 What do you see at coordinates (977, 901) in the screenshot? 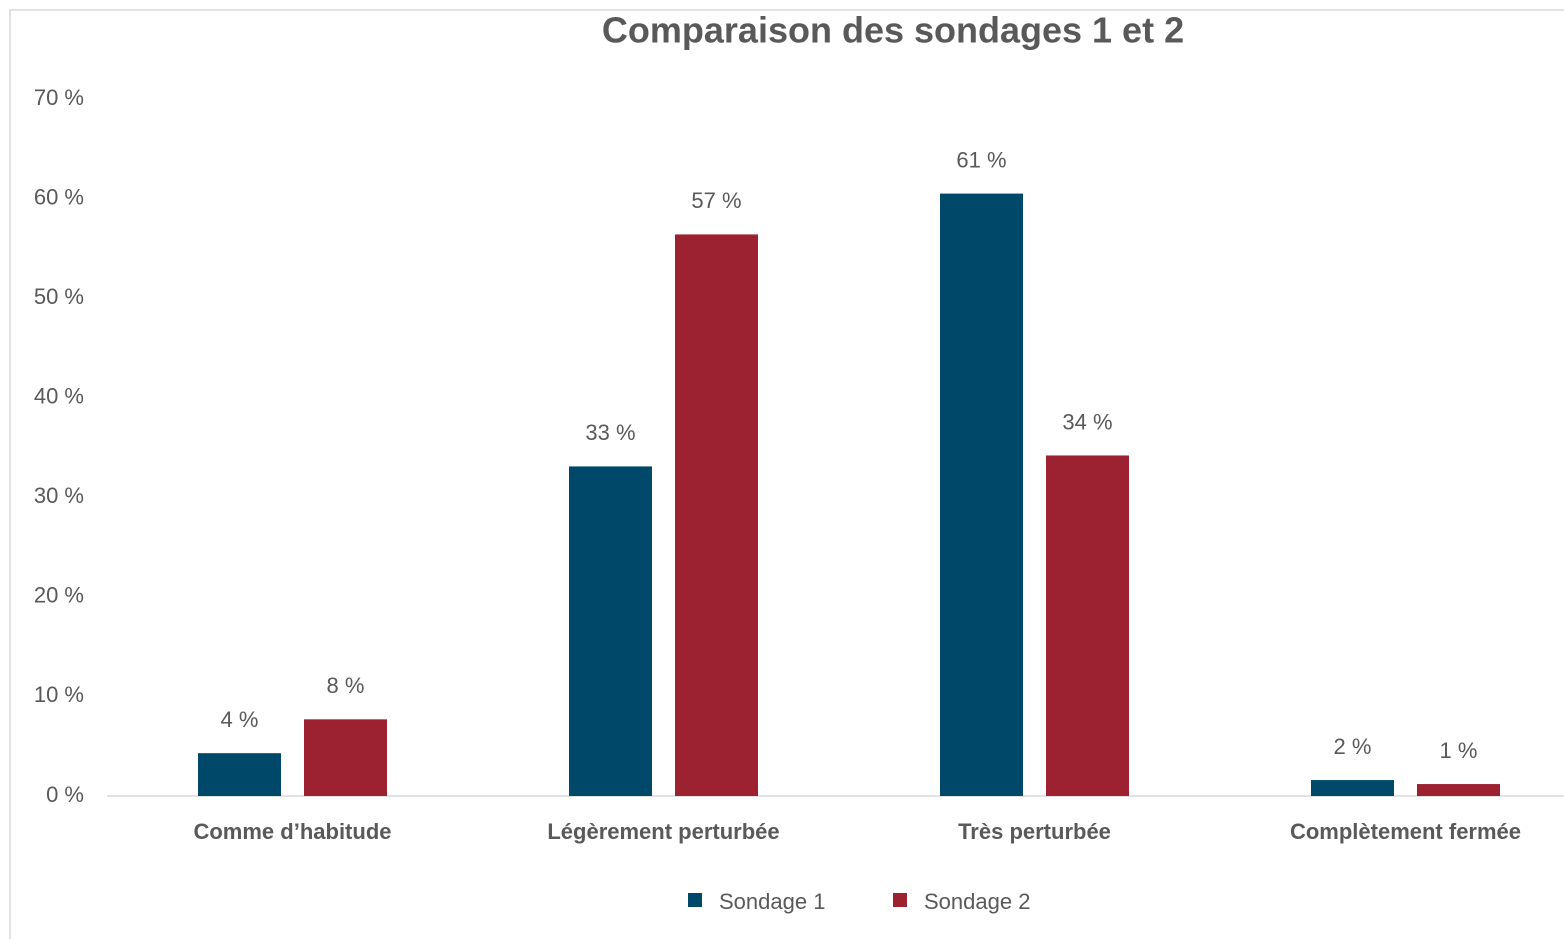
I see `legend-label: Sondage 2` at bounding box center [977, 901].